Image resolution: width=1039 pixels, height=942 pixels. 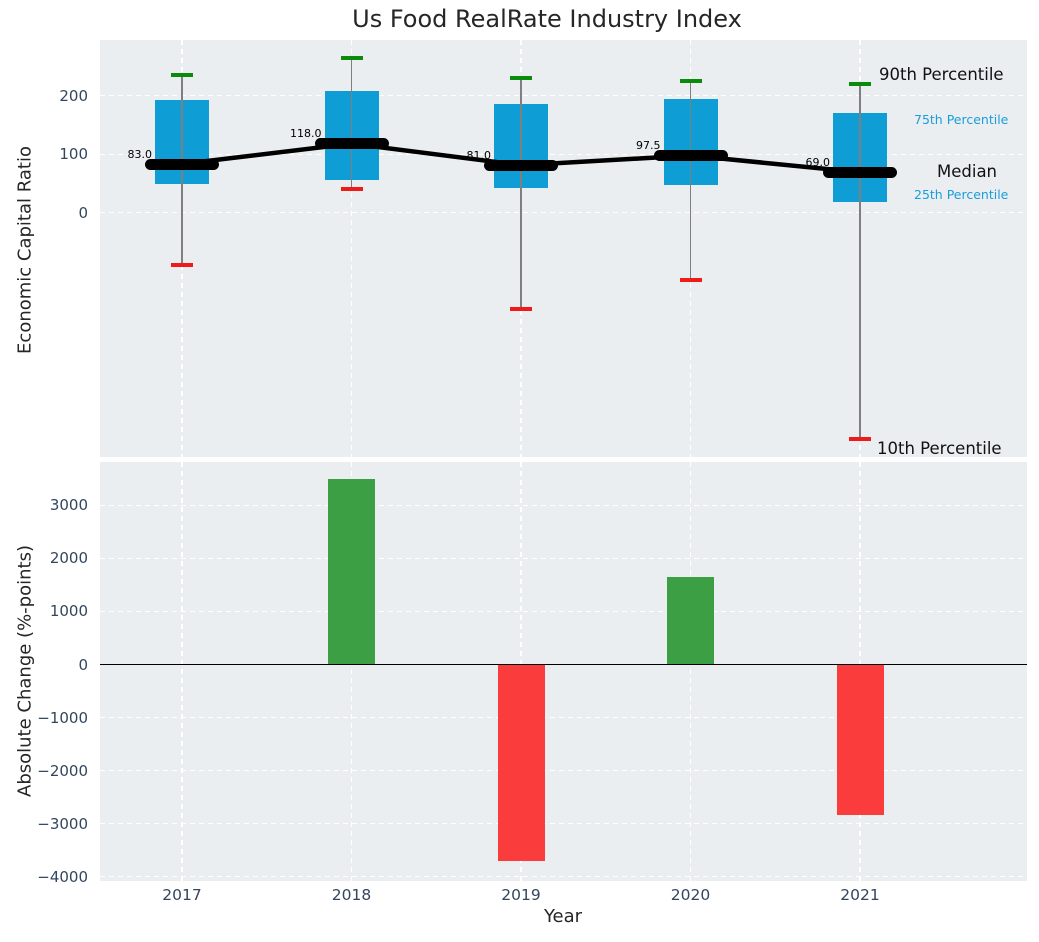 I want to click on chart-title: Us Food RealRate Industry Index, so click(x=547, y=19).